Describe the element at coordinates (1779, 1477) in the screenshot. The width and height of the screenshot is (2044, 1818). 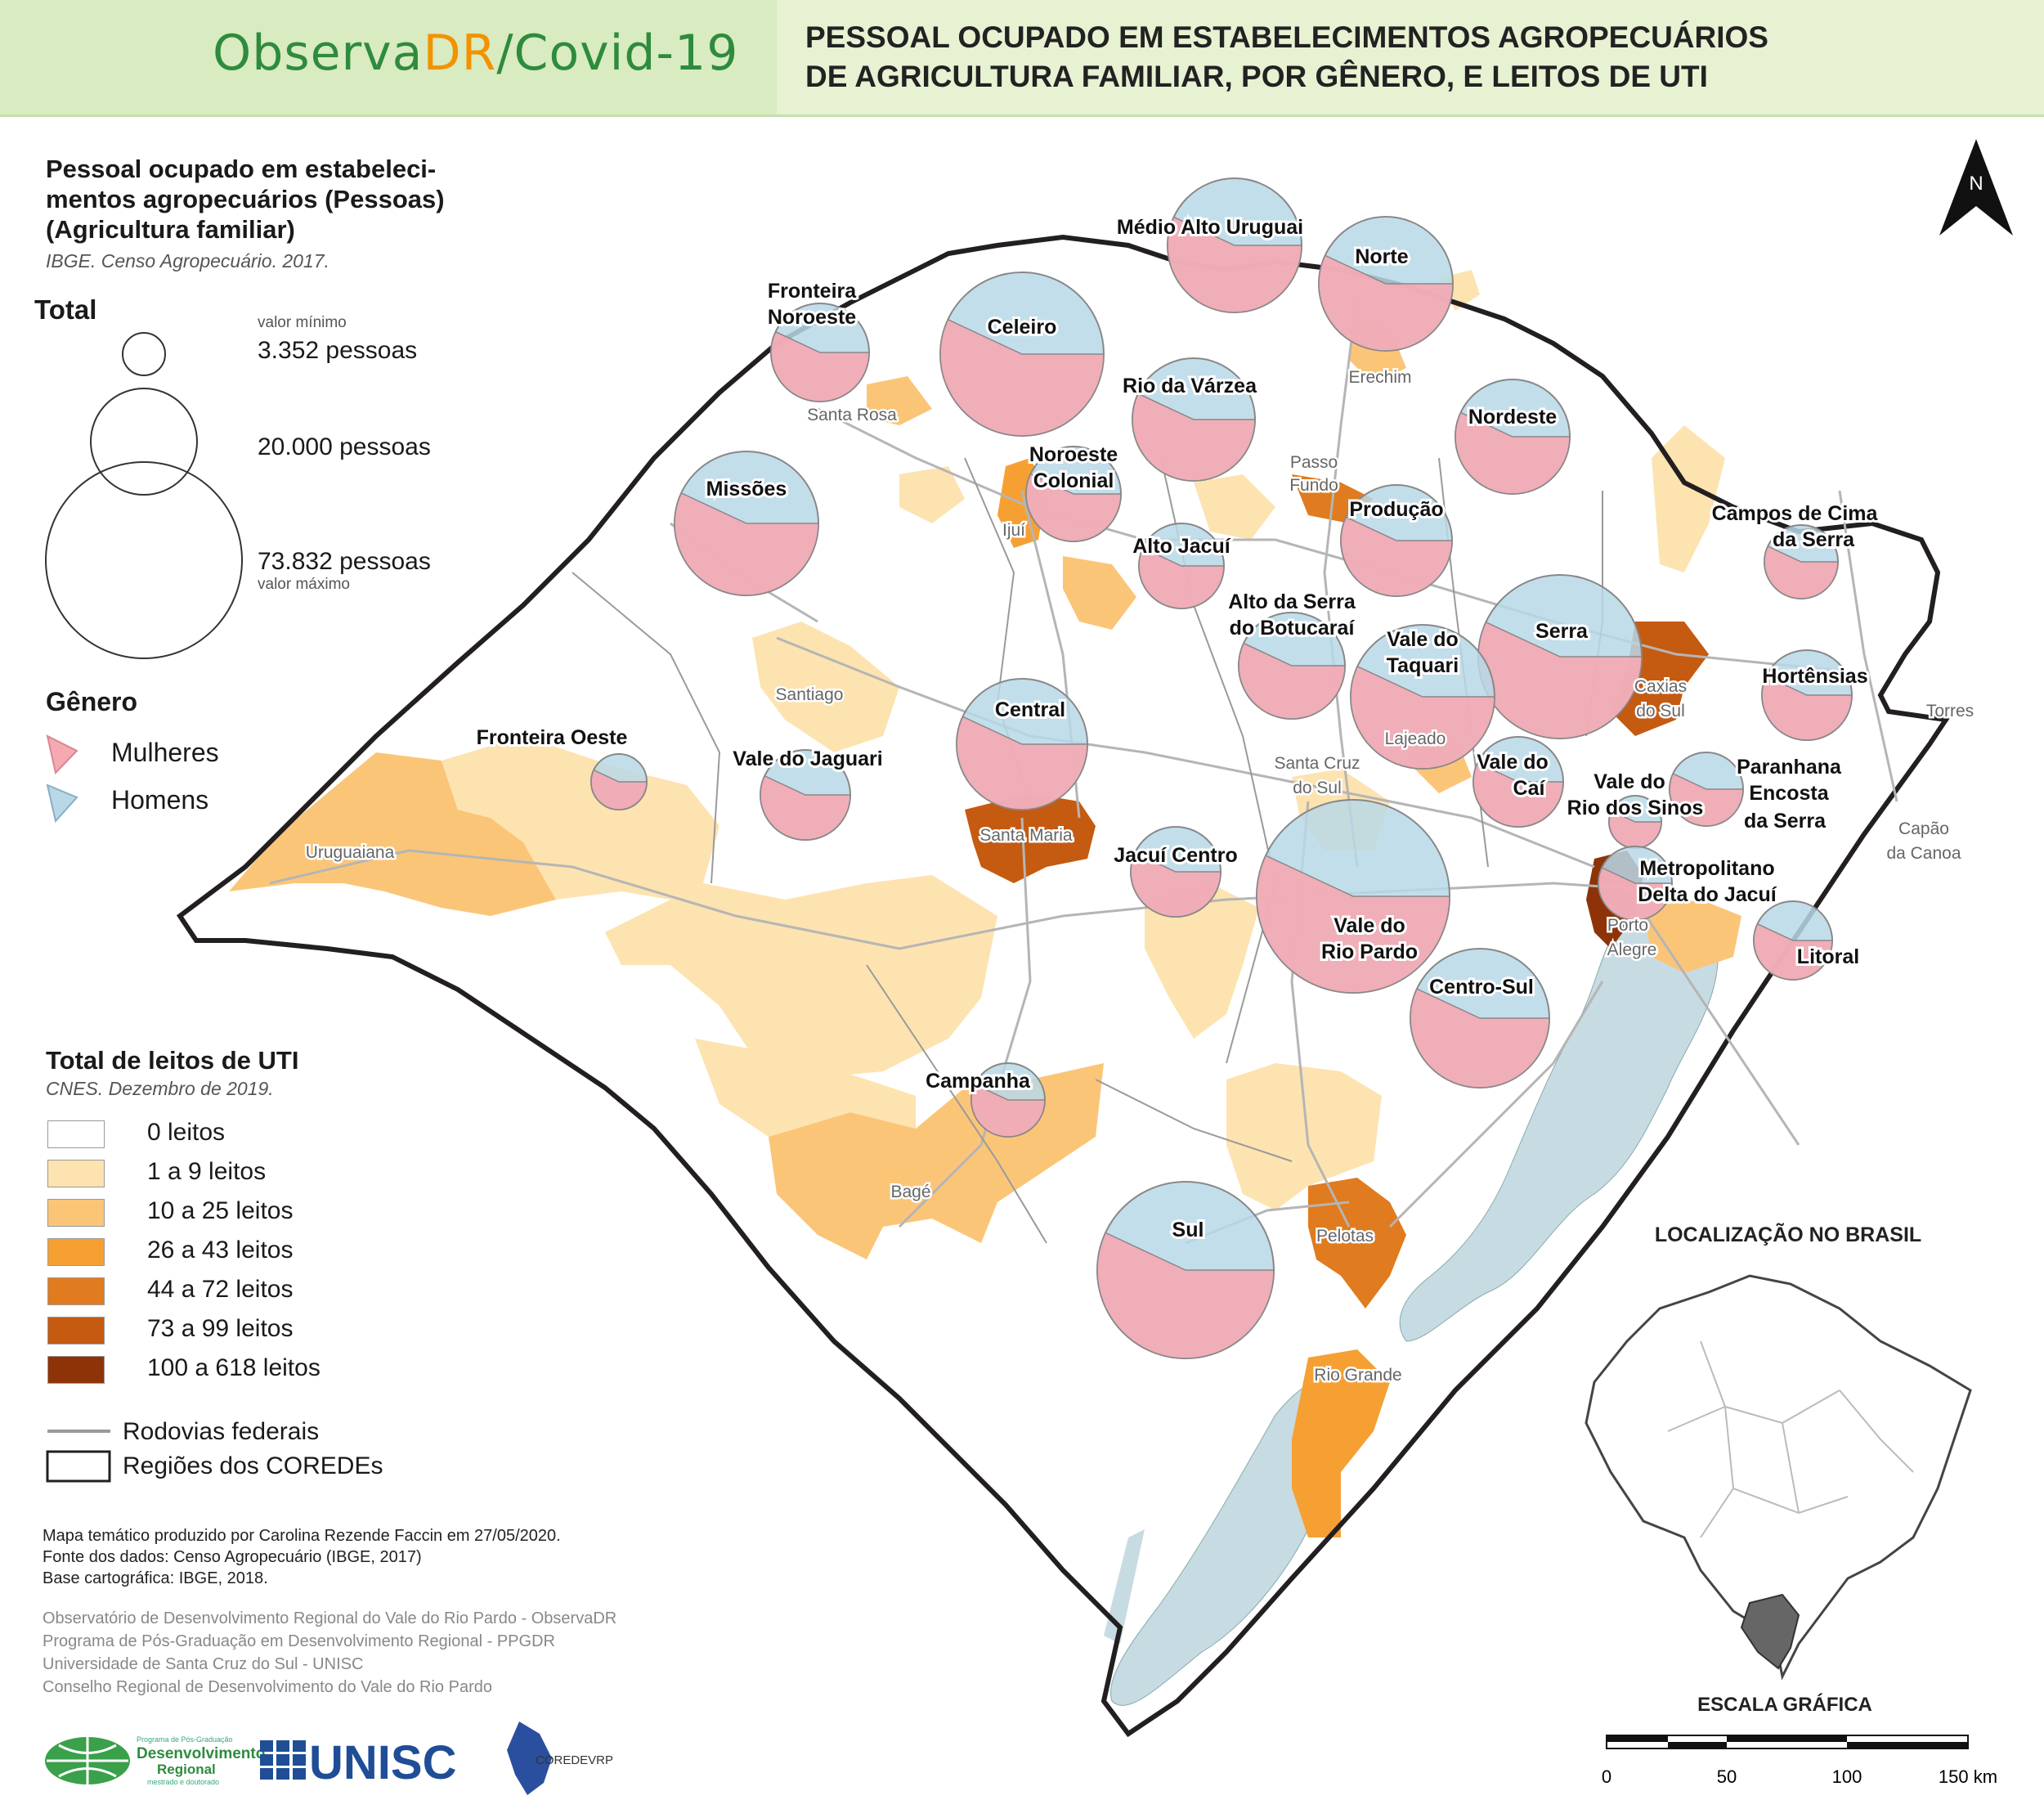
I see `brazil-map` at that location.